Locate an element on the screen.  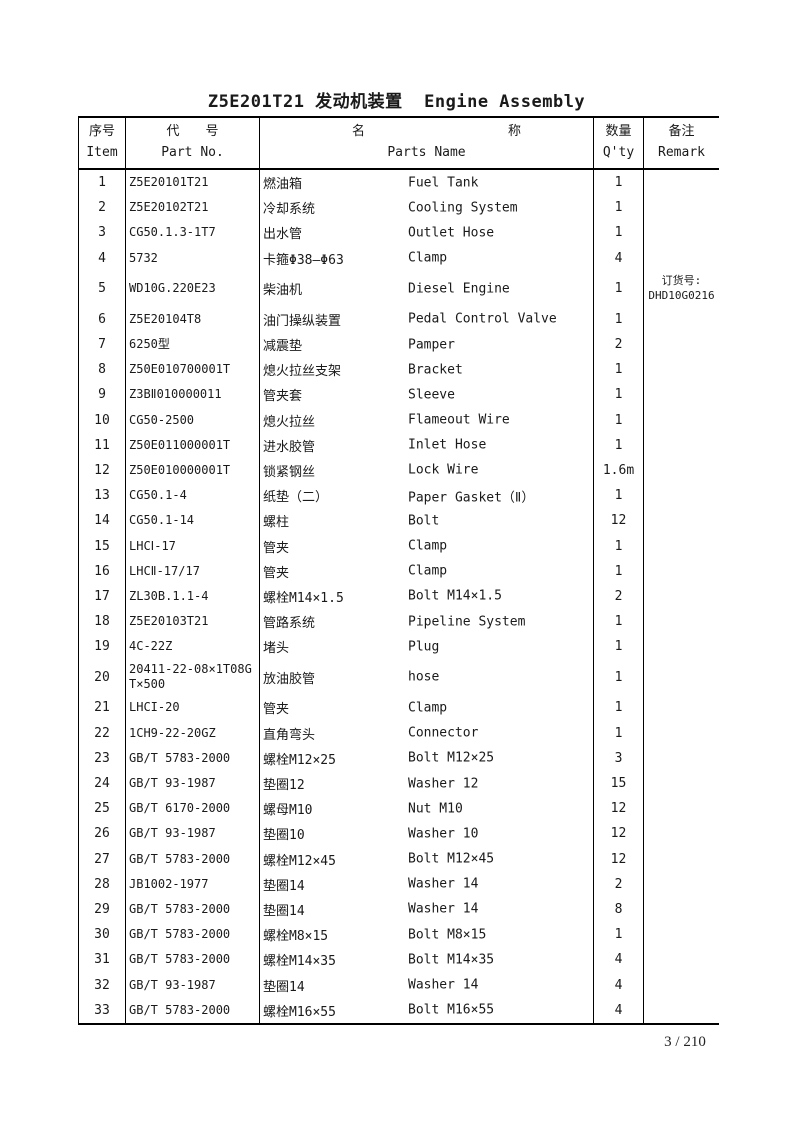
cell-part-no: 1CH9-22-20GZ is located at coordinates (193, 733).